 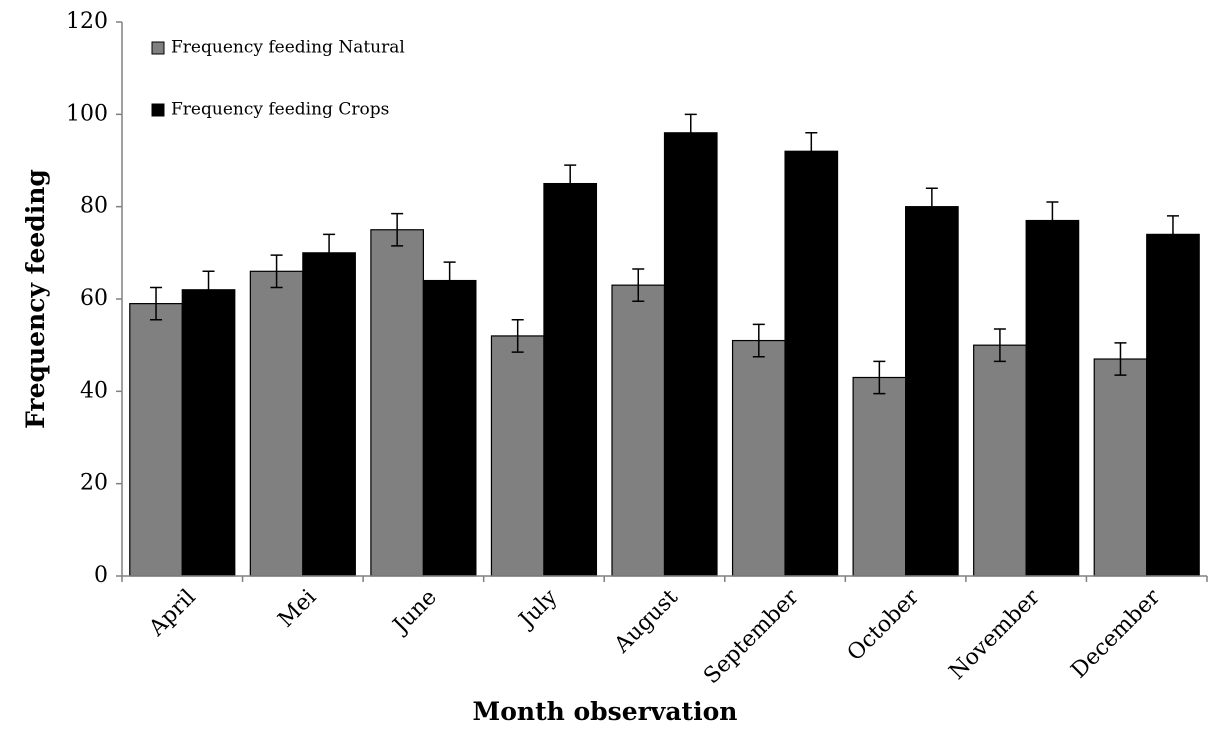 I want to click on x-tick-label: Mei, so click(x=298, y=609).